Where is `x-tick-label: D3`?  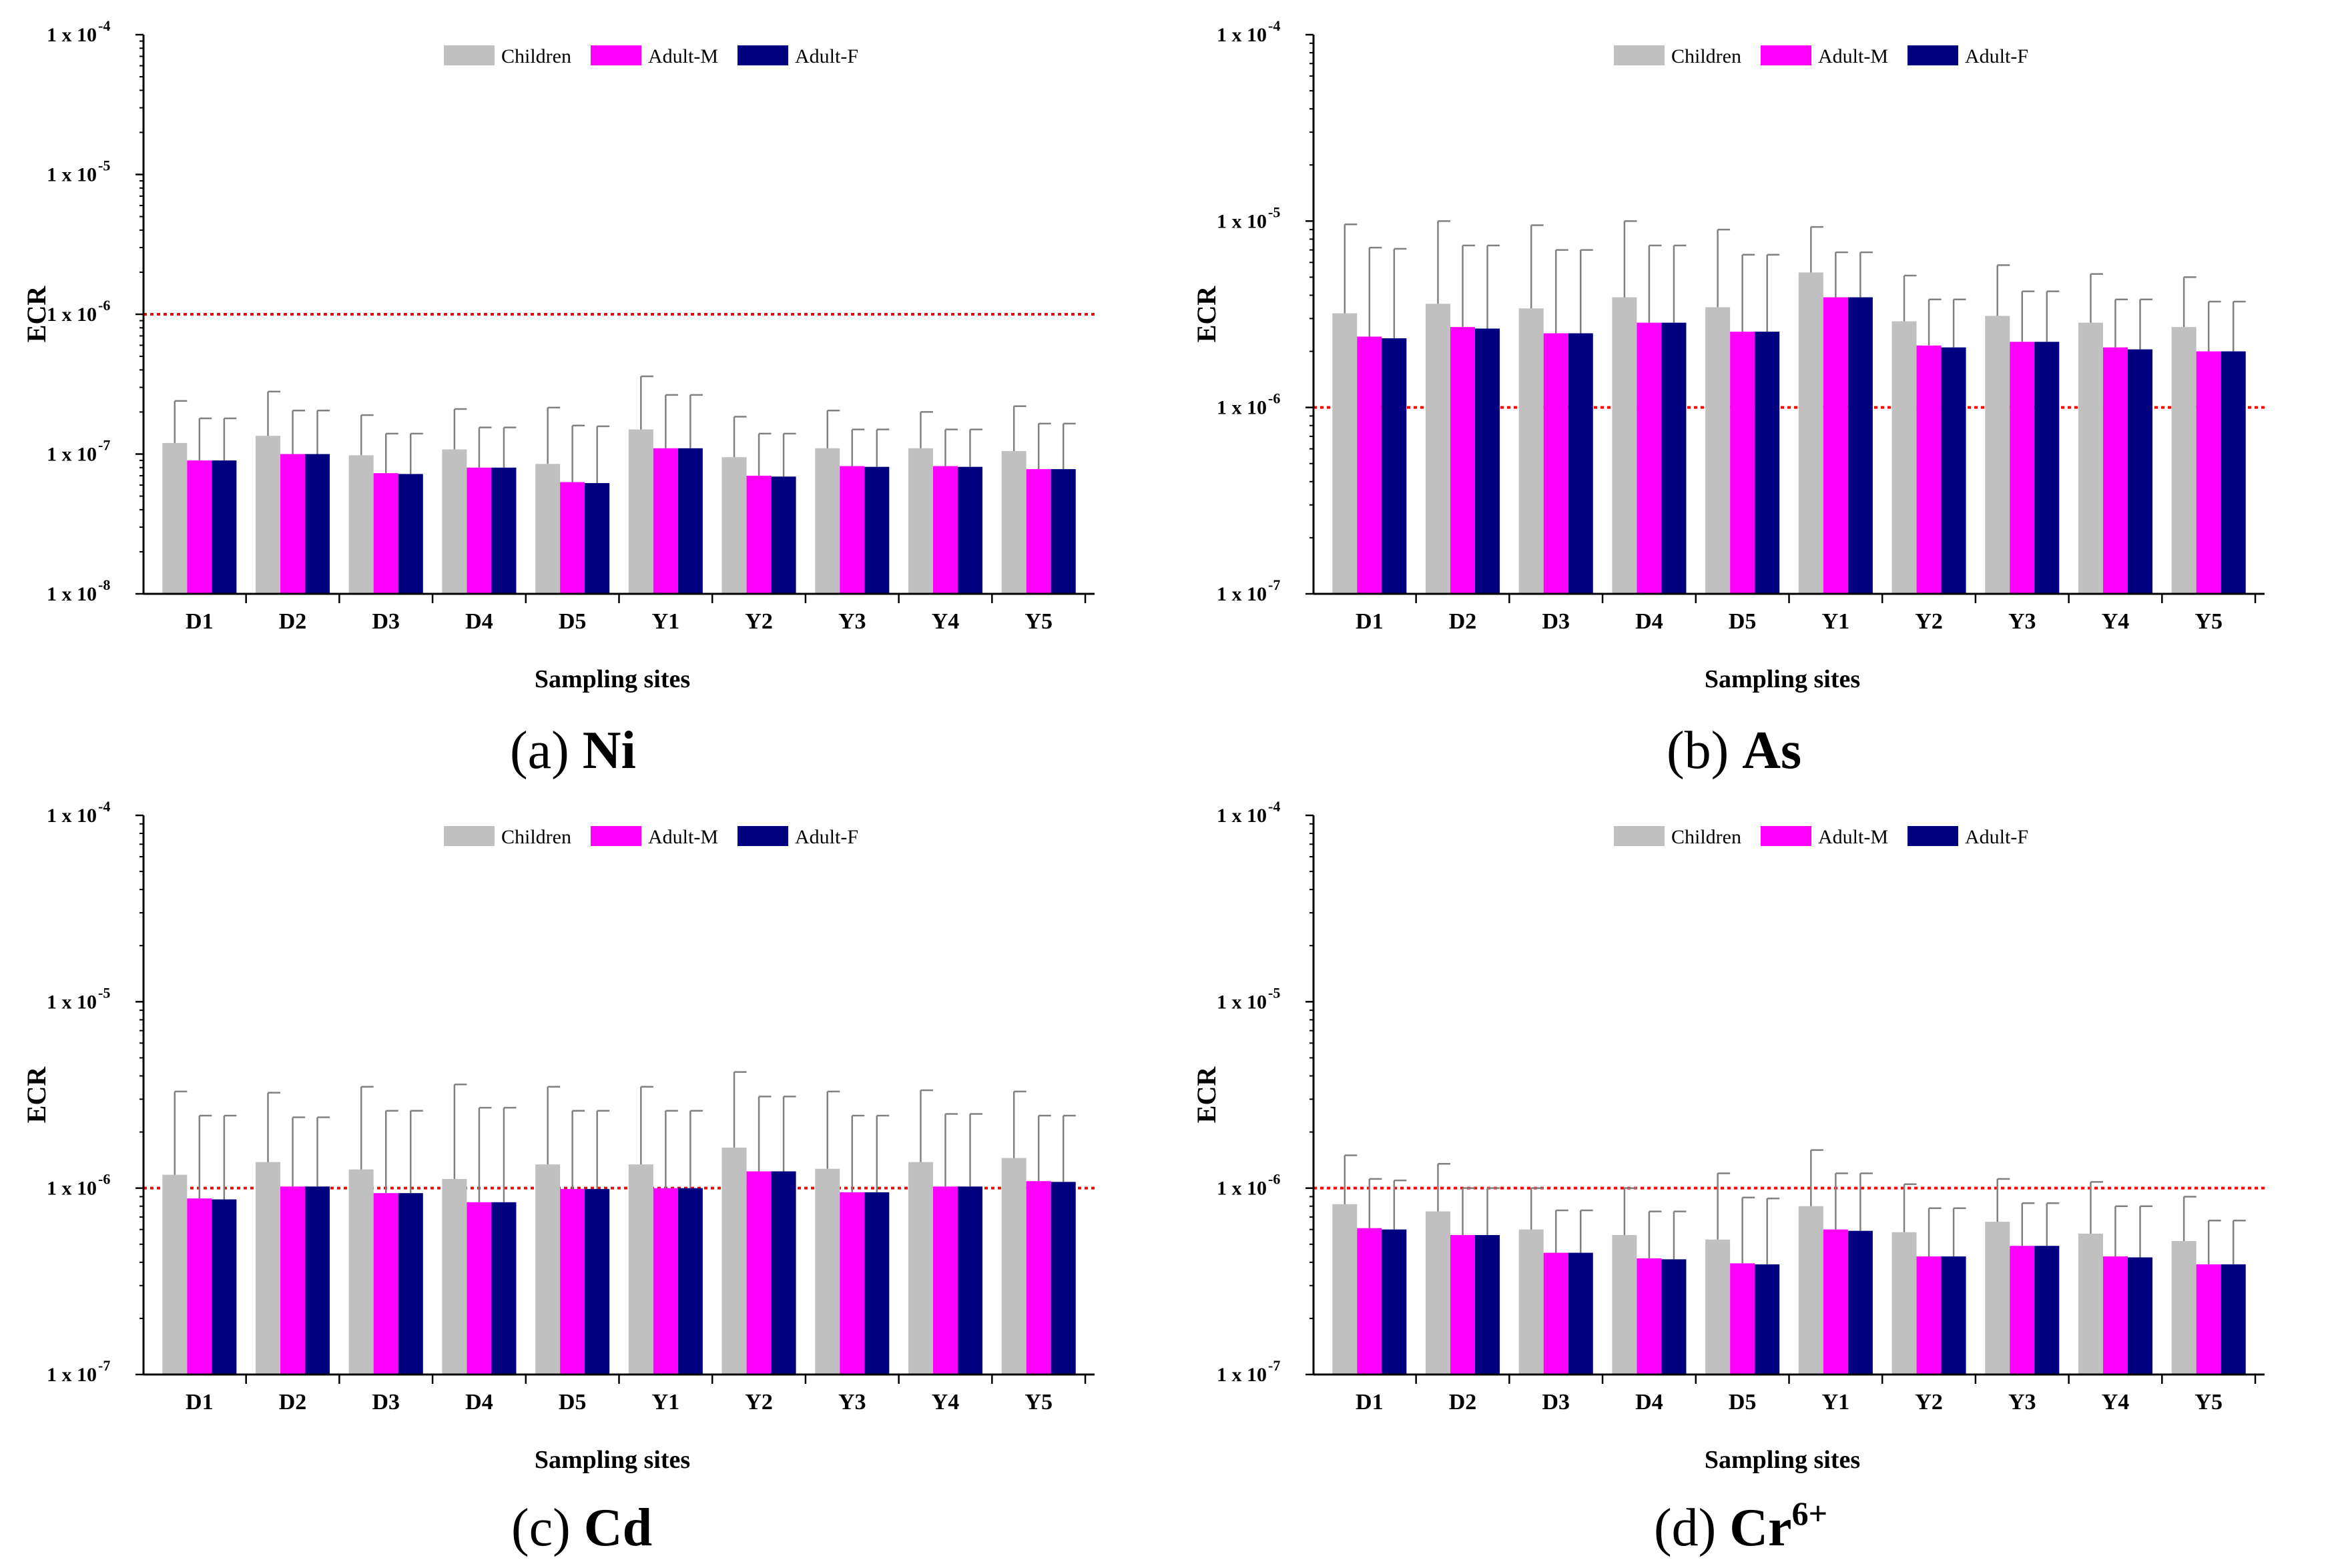 x-tick-label: D3 is located at coordinates (1556, 621).